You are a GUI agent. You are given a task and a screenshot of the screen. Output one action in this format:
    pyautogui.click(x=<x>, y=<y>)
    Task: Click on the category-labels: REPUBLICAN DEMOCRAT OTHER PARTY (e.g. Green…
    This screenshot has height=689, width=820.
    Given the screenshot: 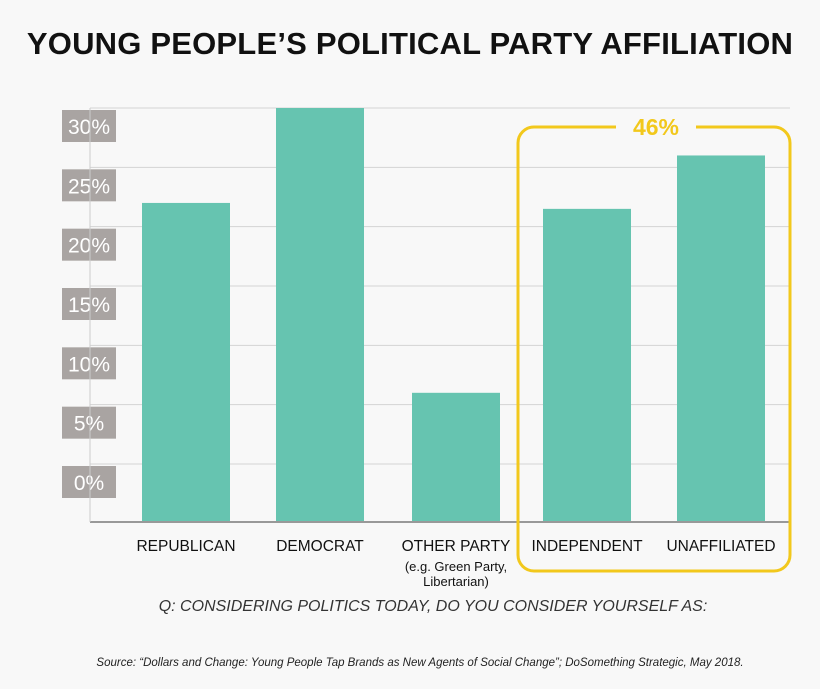 What is the action you would take?
    pyautogui.click(x=455, y=563)
    